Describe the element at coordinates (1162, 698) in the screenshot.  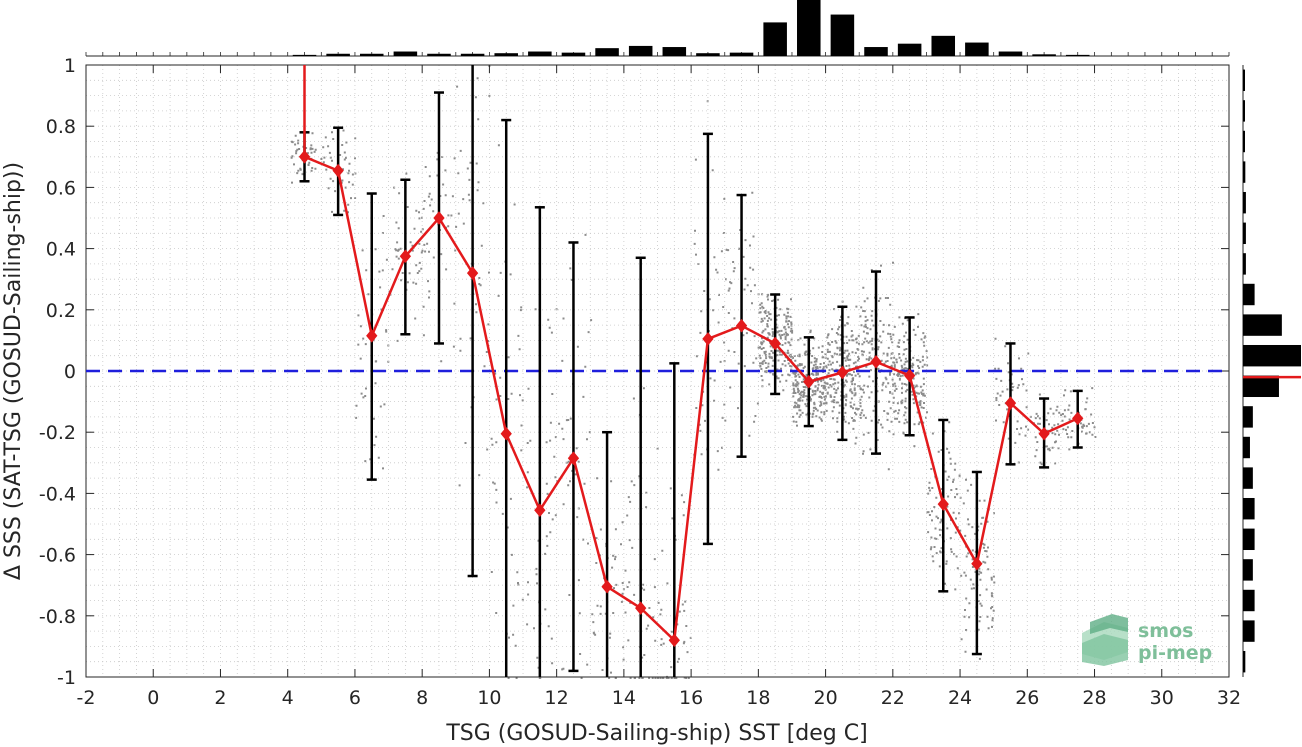
I see `x-tick-label: 30` at that location.